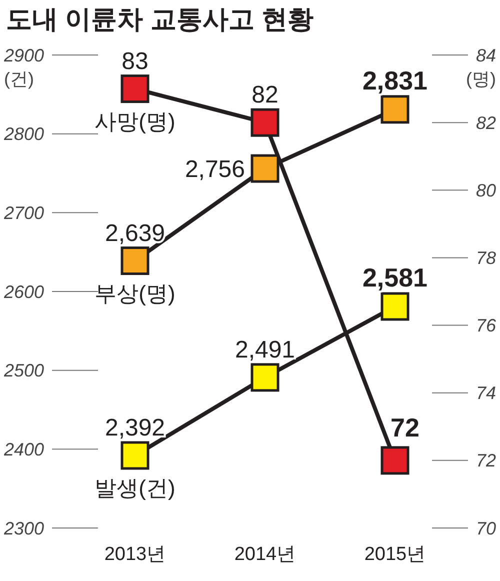 Image resolution: width=500 pixels, height=581 pixels. What do you see at coordinates (135, 293) in the screenshot?
I see `series-label: 부상(명)` at bounding box center [135, 293].